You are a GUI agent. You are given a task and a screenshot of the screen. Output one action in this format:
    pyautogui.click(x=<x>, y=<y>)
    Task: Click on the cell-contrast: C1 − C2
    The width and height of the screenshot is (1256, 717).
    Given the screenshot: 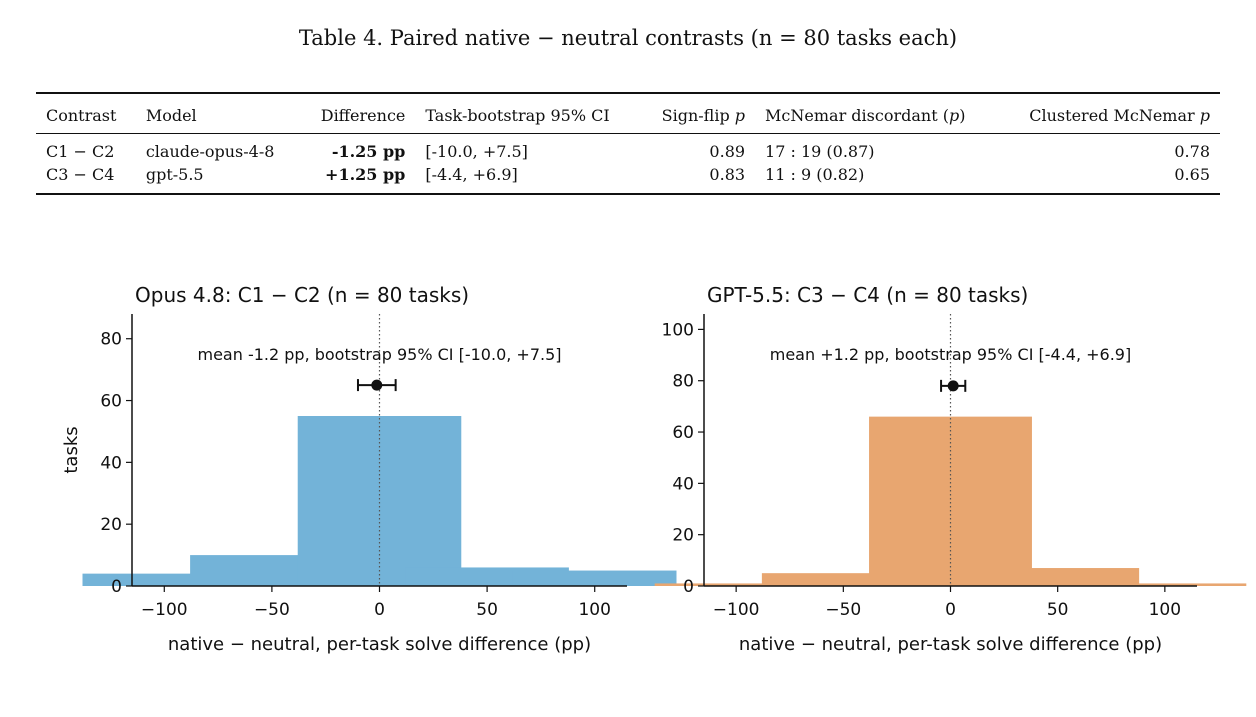 What is the action you would take?
    pyautogui.click(x=80, y=151)
    